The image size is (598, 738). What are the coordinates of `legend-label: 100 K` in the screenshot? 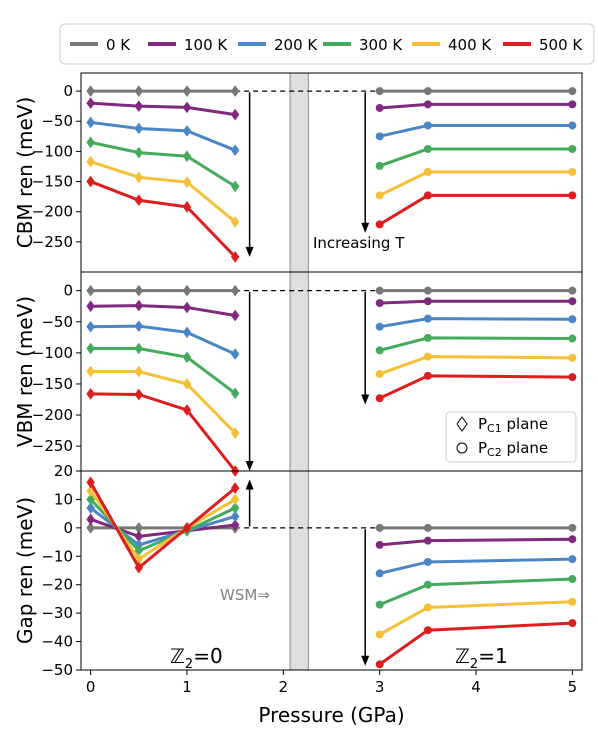 It's located at (206, 45).